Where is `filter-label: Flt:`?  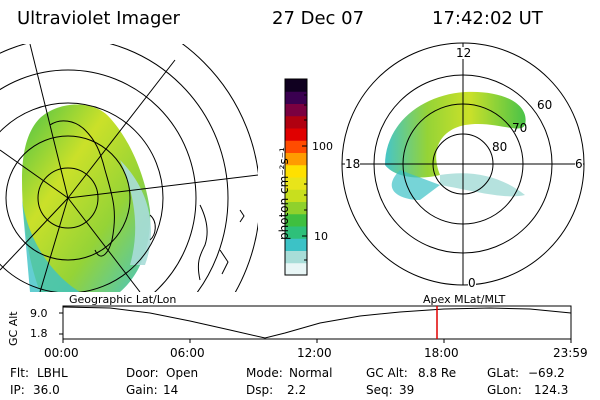
filter-label: Flt: is located at coordinates (19, 373).